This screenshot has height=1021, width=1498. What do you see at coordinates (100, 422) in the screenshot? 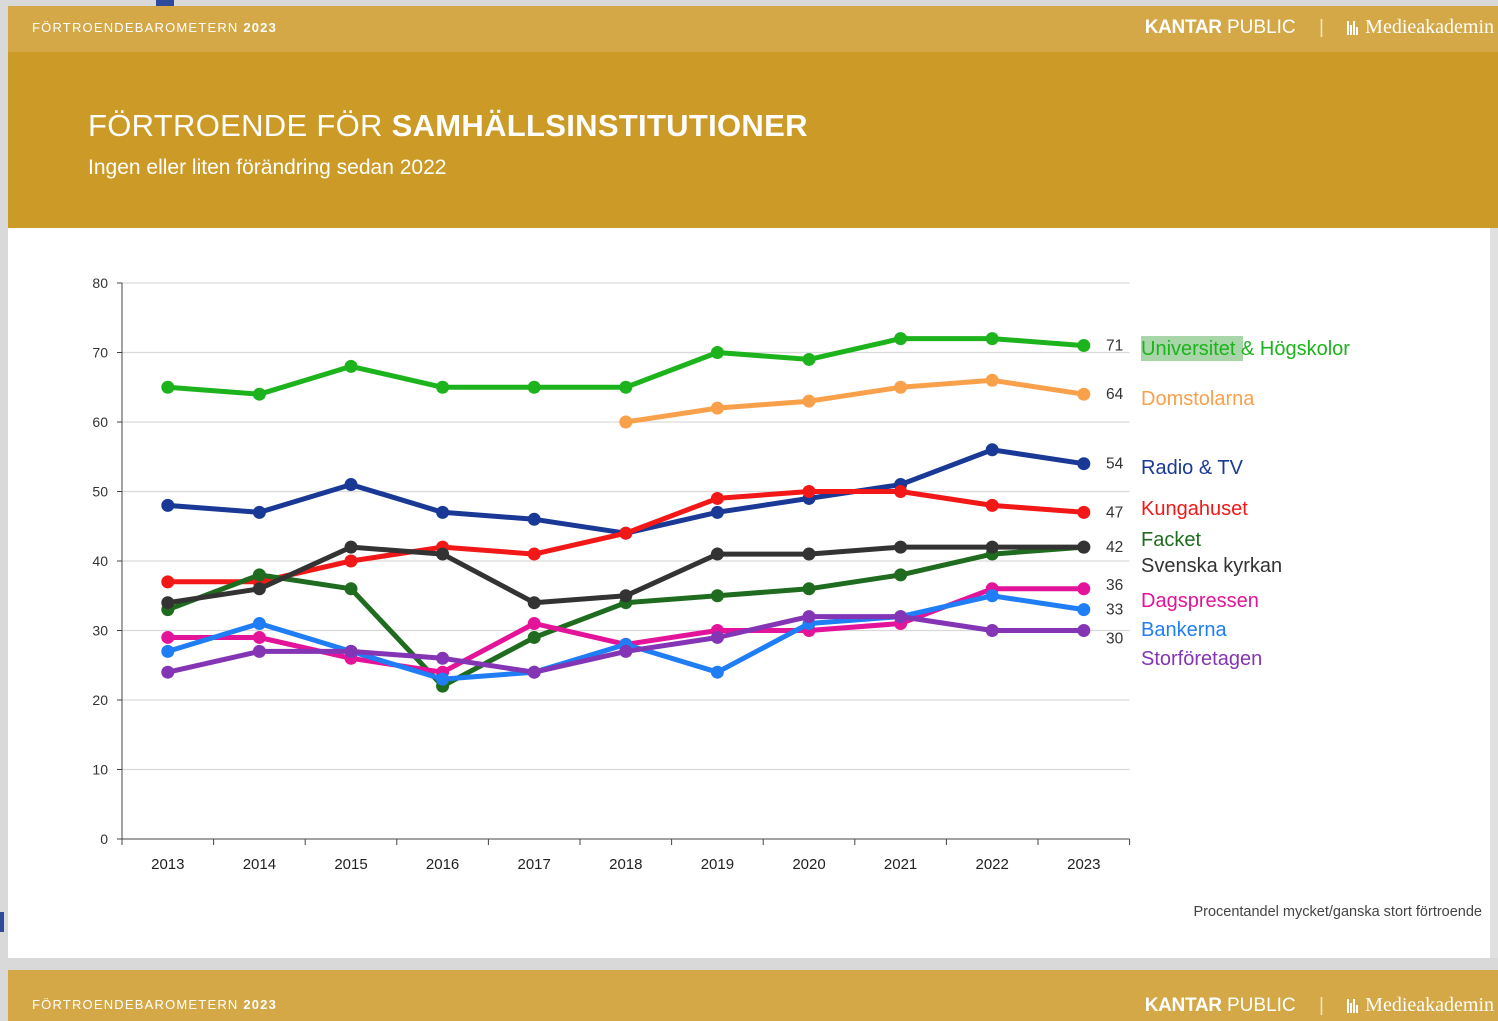
I see `y-tick-label: 60` at bounding box center [100, 422].